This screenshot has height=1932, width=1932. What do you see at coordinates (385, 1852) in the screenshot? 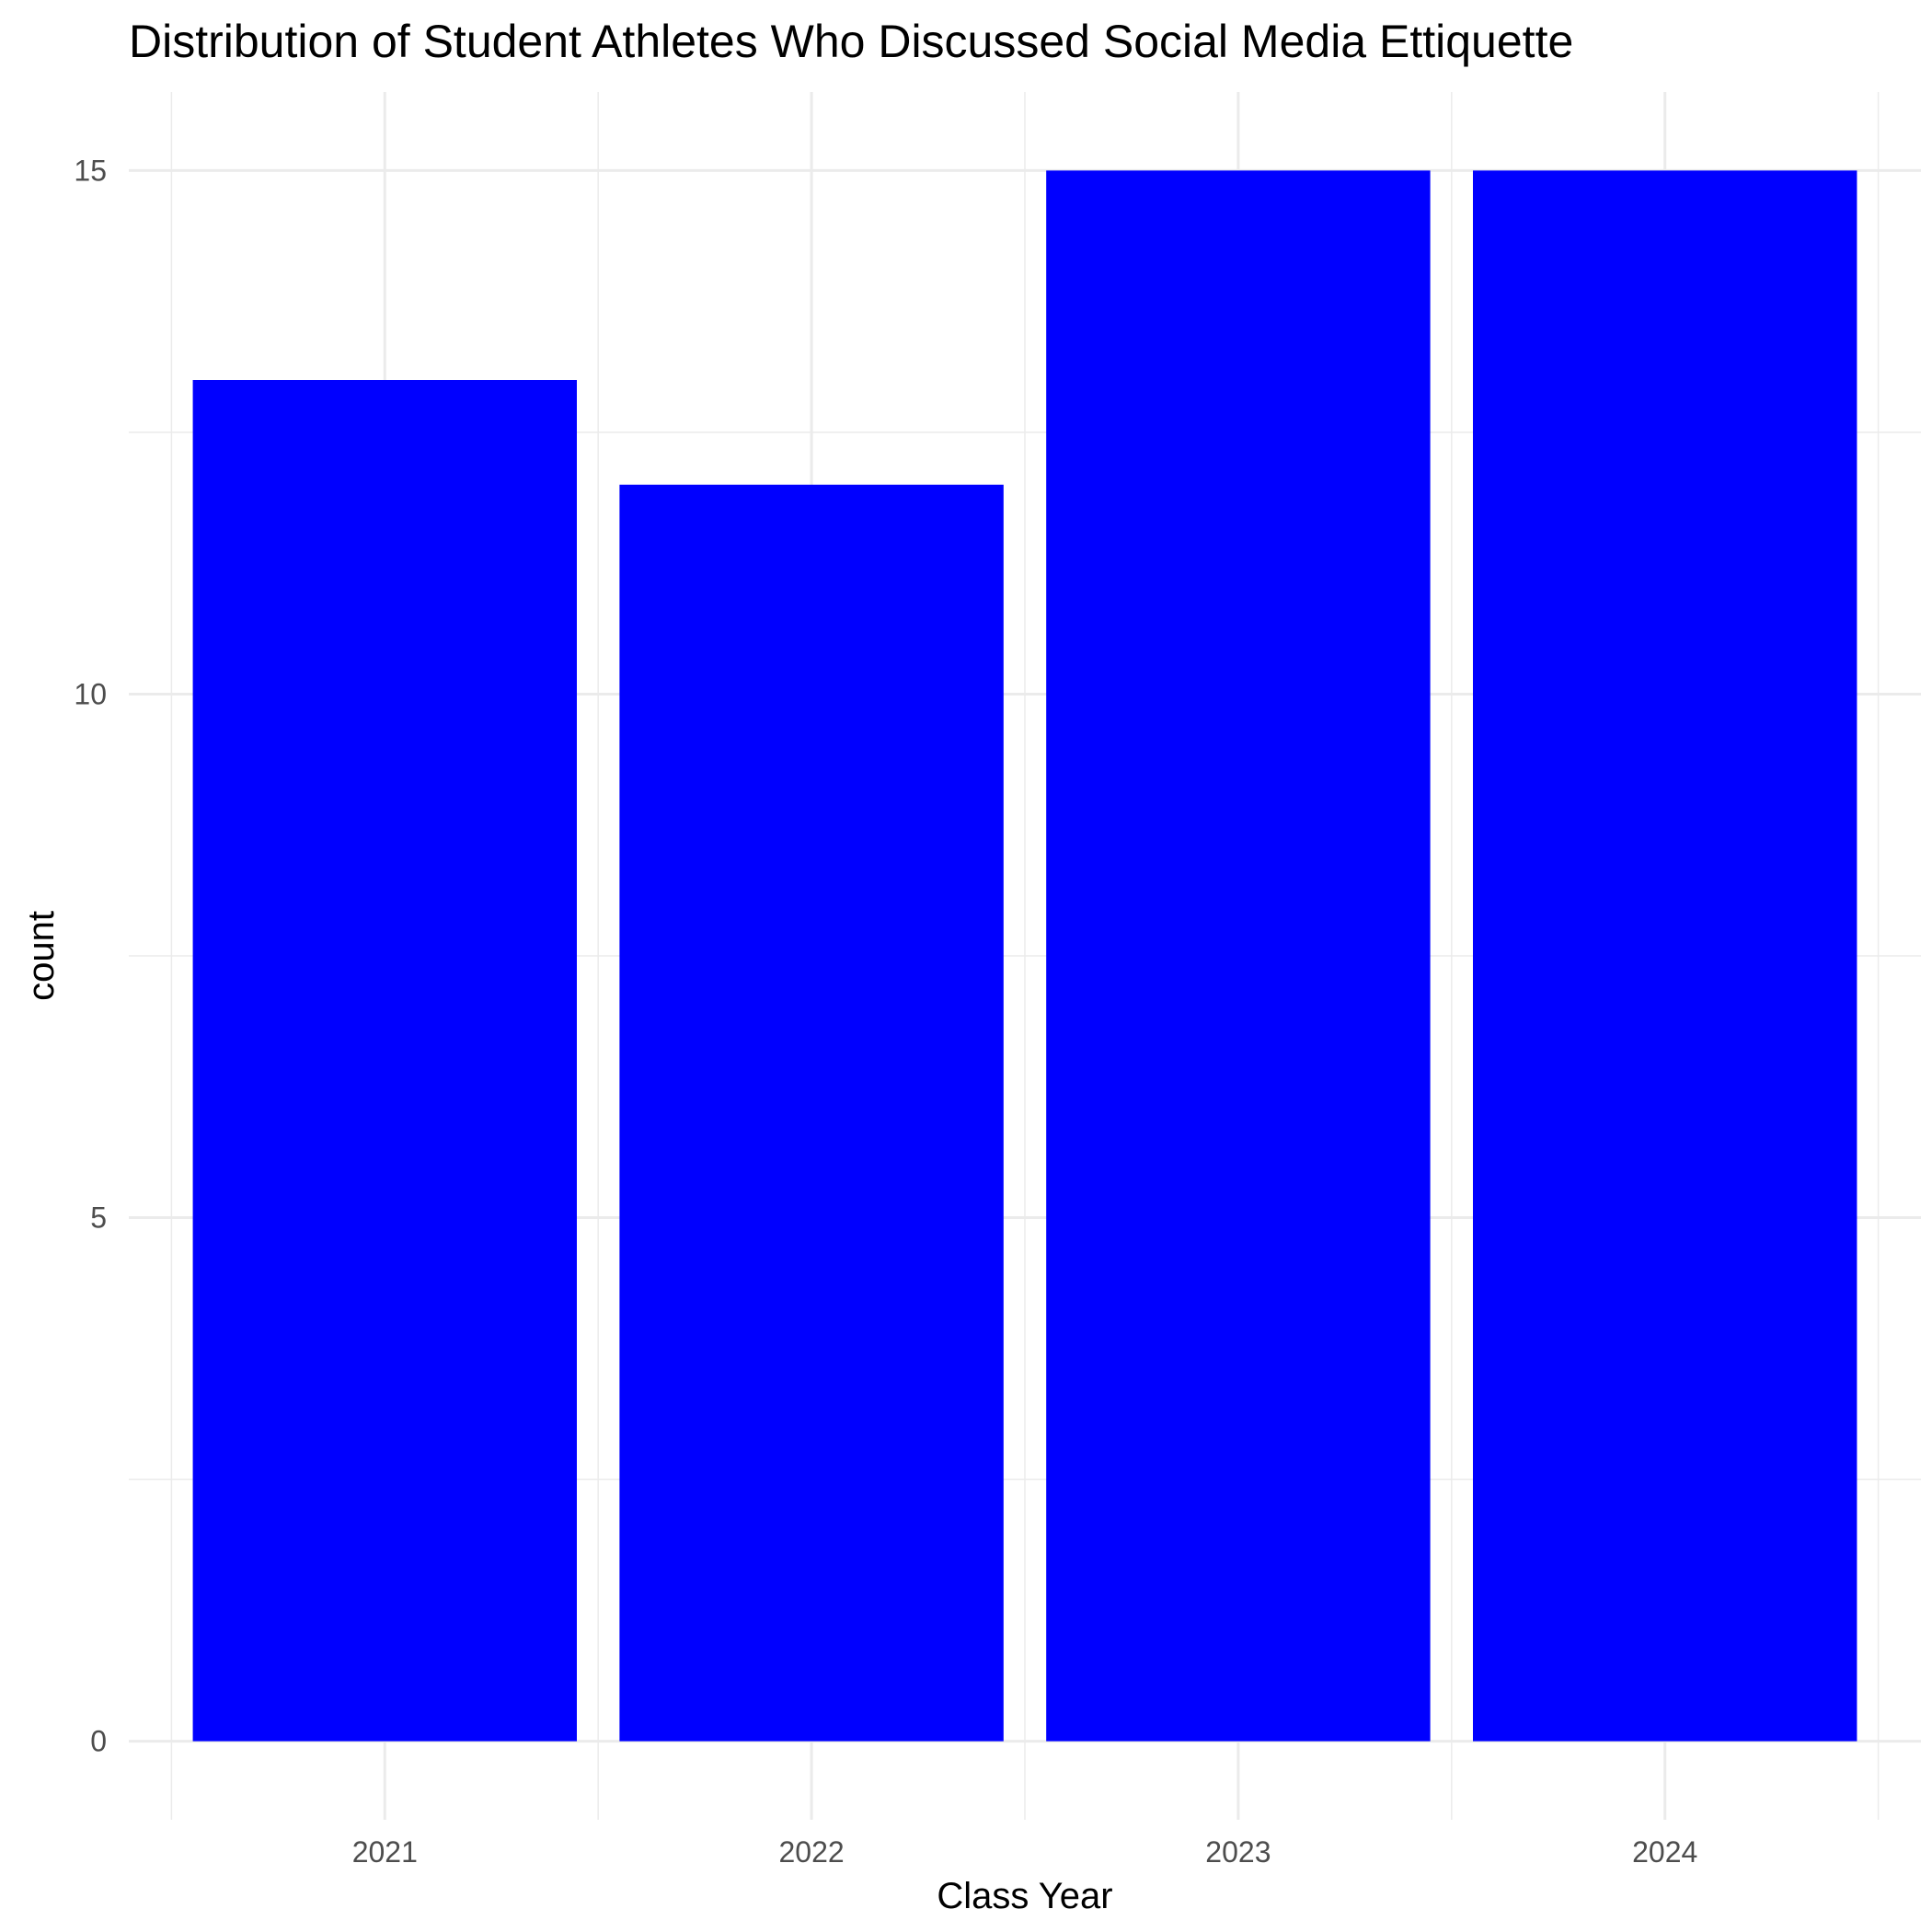
I see `x-tick-label: 2021` at bounding box center [385, 1852].